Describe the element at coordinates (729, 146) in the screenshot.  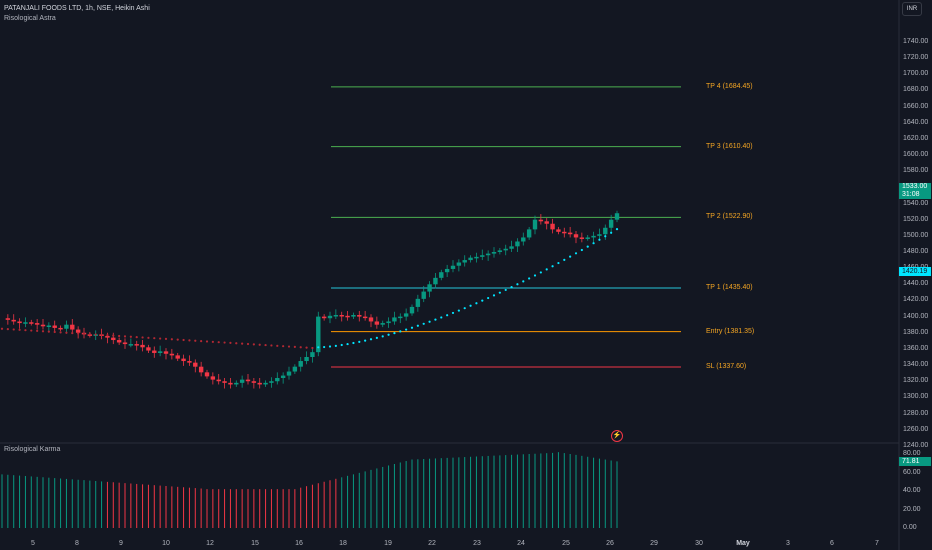
I see `level-label: TP 3 (1610.40)` at that location.